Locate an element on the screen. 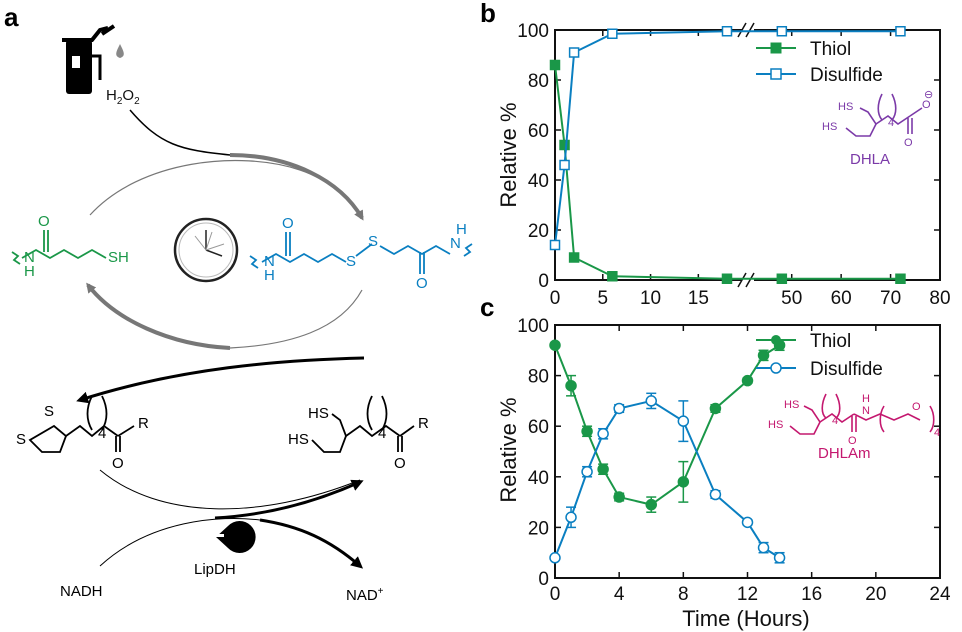 The width and height of the screenshot is (962, 632). chart-c-ytick-label: 0 is located at coordinates (543, 579).